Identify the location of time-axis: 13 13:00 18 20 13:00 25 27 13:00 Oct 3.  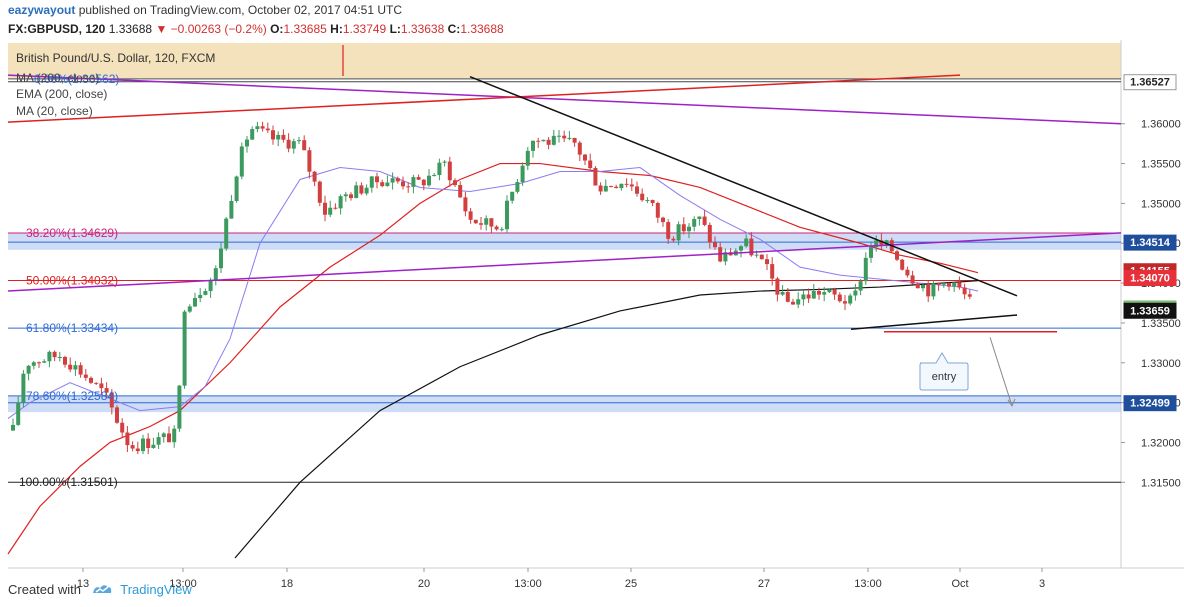
(561, 579).